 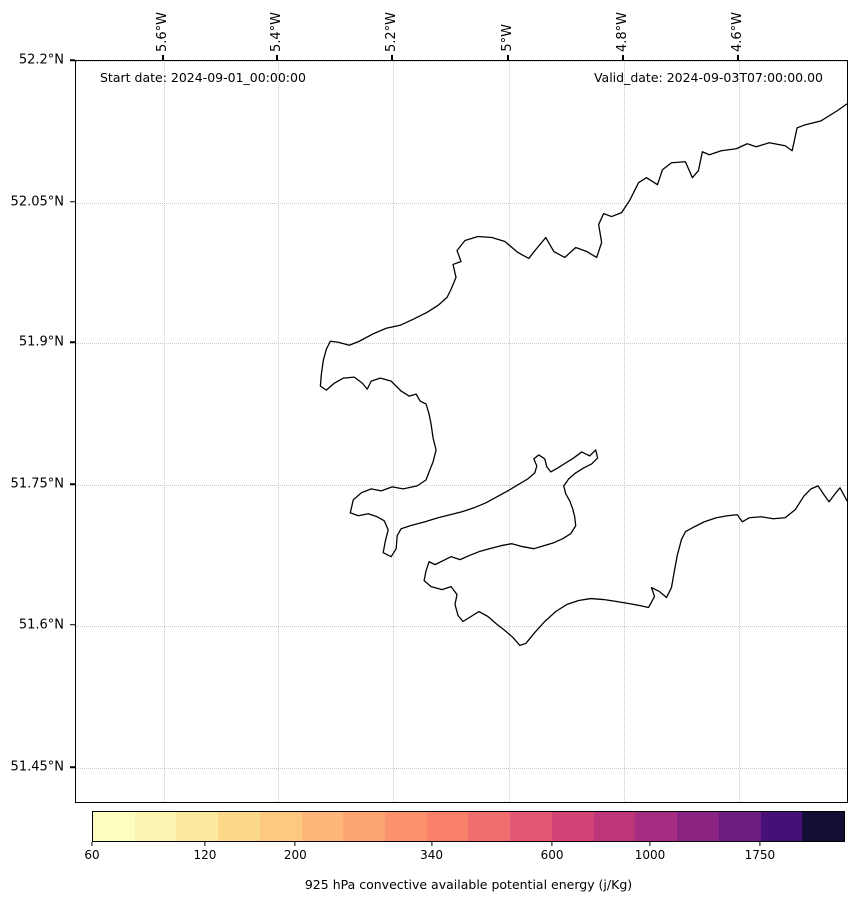 What do you see at coordinates (650, 855) in the screenshot?
I see `colorbar-tick-label: 1000` at bounding box center [650, 855].